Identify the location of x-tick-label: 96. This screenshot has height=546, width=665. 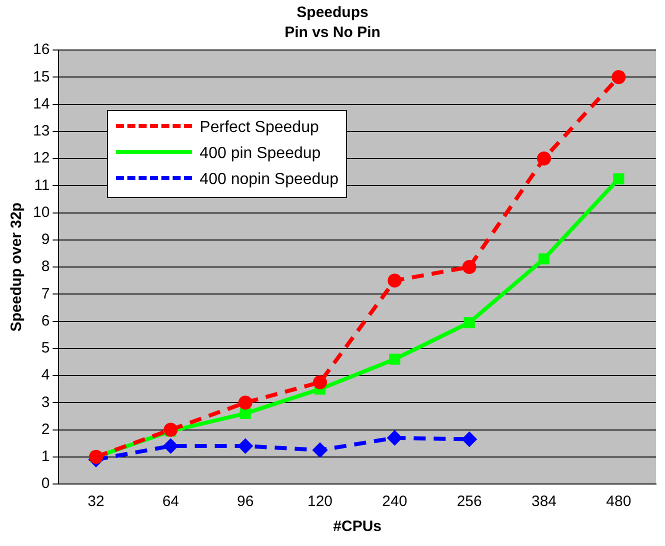
(245, 501).